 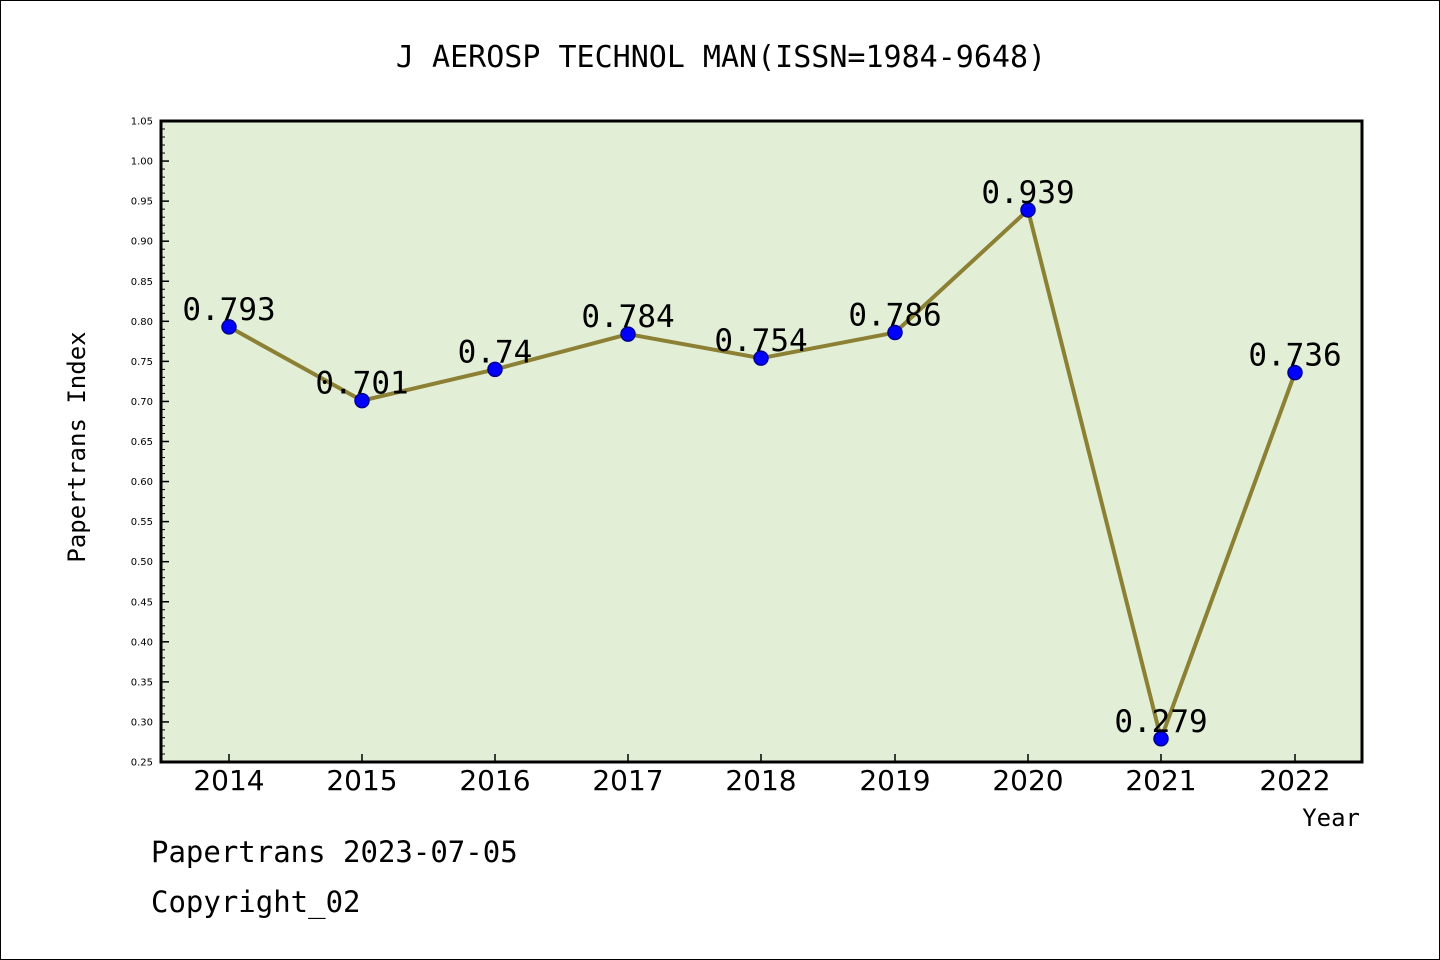 What do you see at coordinates (256, 902) in the screenshot?
I see `footer-copyright: Copyright_02` at bounding box center [256, 902].